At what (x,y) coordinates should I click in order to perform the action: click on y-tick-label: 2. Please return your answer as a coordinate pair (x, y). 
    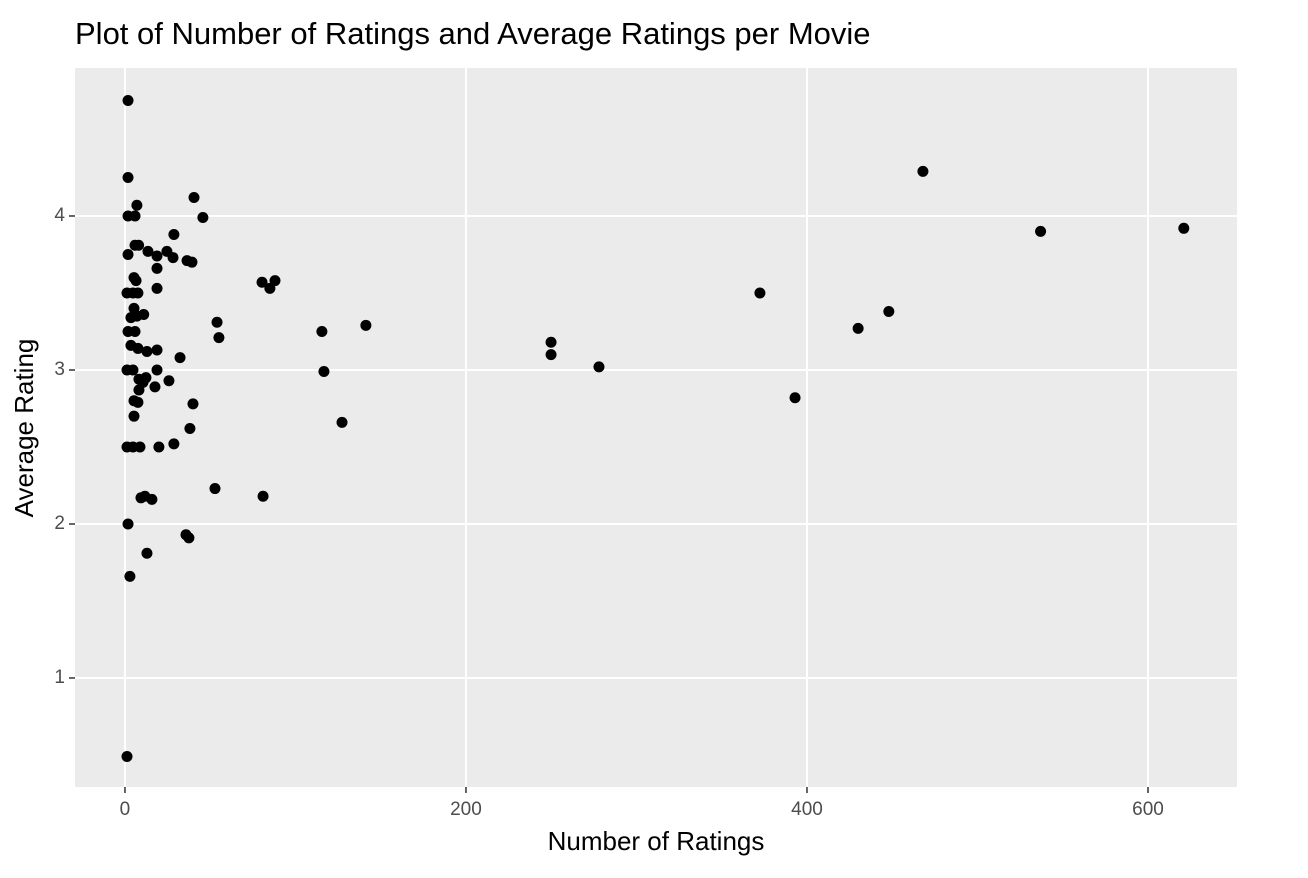
    Looking at the image, I should click on (59, 523).